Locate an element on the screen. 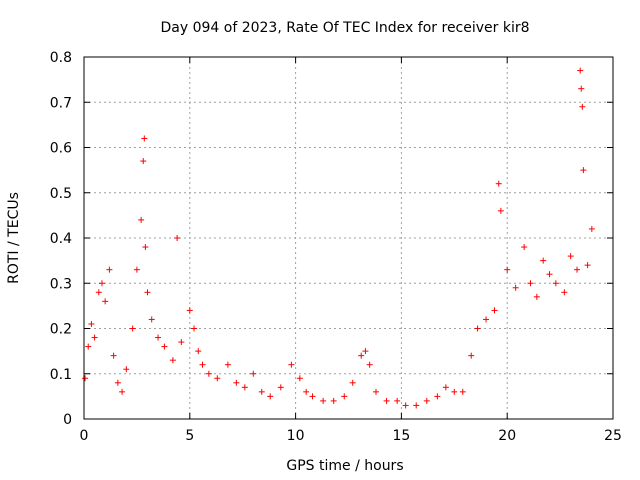  y-tick-label: 0.7 is located at coordinates (61, 103).